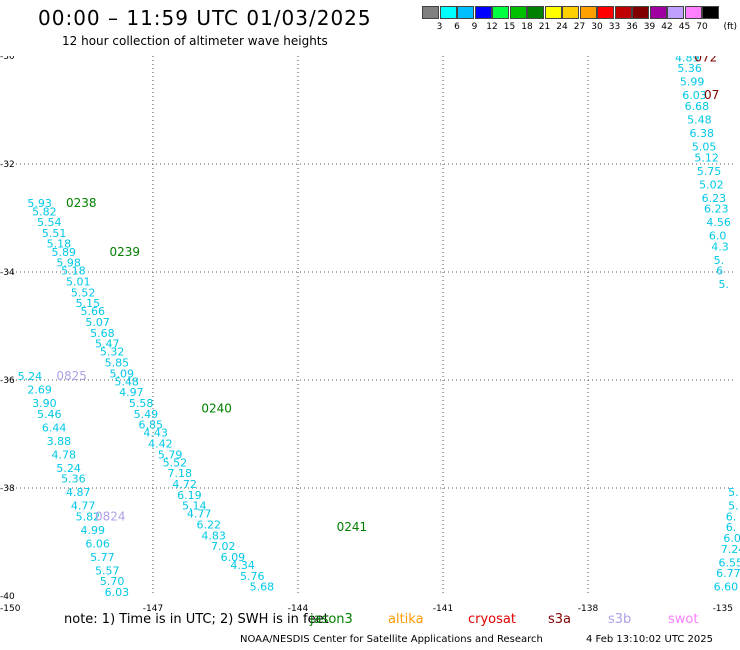 The image size is (740, 650). Describe the element at coordinates (107, 570) in the screenshot. I see `wave-height-value: 5.57` at that location.